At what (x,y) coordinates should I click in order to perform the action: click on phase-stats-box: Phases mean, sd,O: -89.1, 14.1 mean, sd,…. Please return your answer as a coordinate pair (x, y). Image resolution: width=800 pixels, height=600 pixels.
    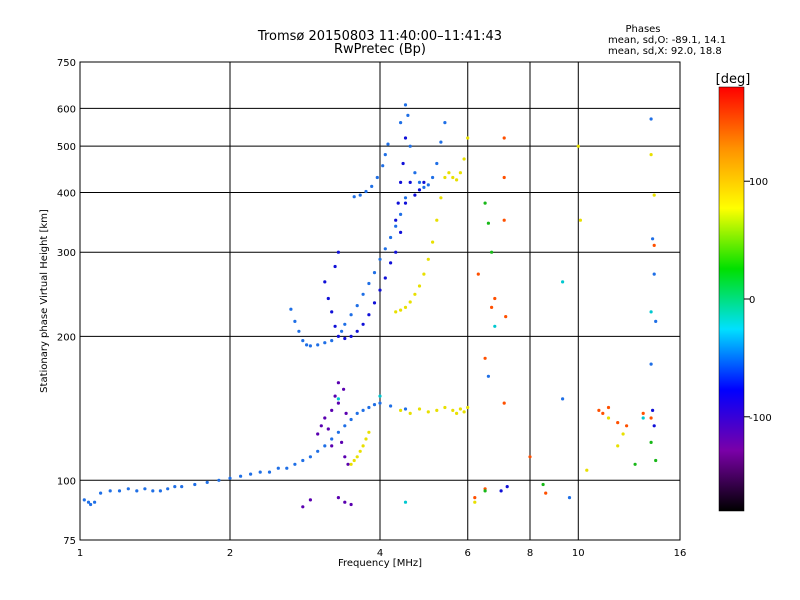
    Looking at the image, I should click on (667, 40).